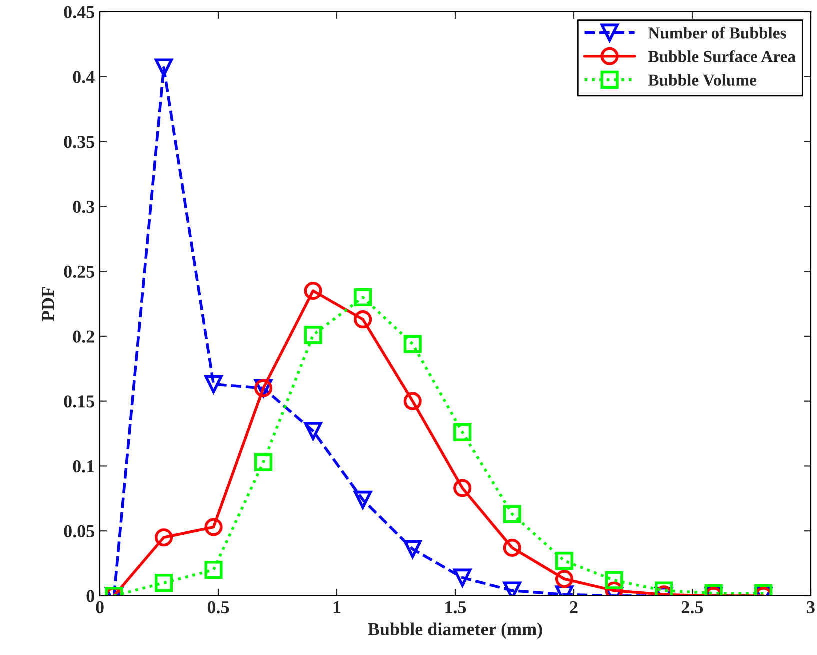  Describe the element at coordinates (79, 142) in the screenshot. I see `y-tick-label: 0.35` at that location.